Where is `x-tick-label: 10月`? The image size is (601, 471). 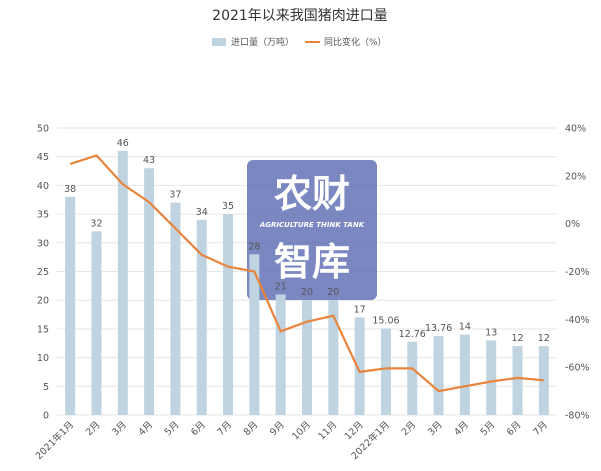
x-tick-label: 10月 is located at coordinates (301, 430).